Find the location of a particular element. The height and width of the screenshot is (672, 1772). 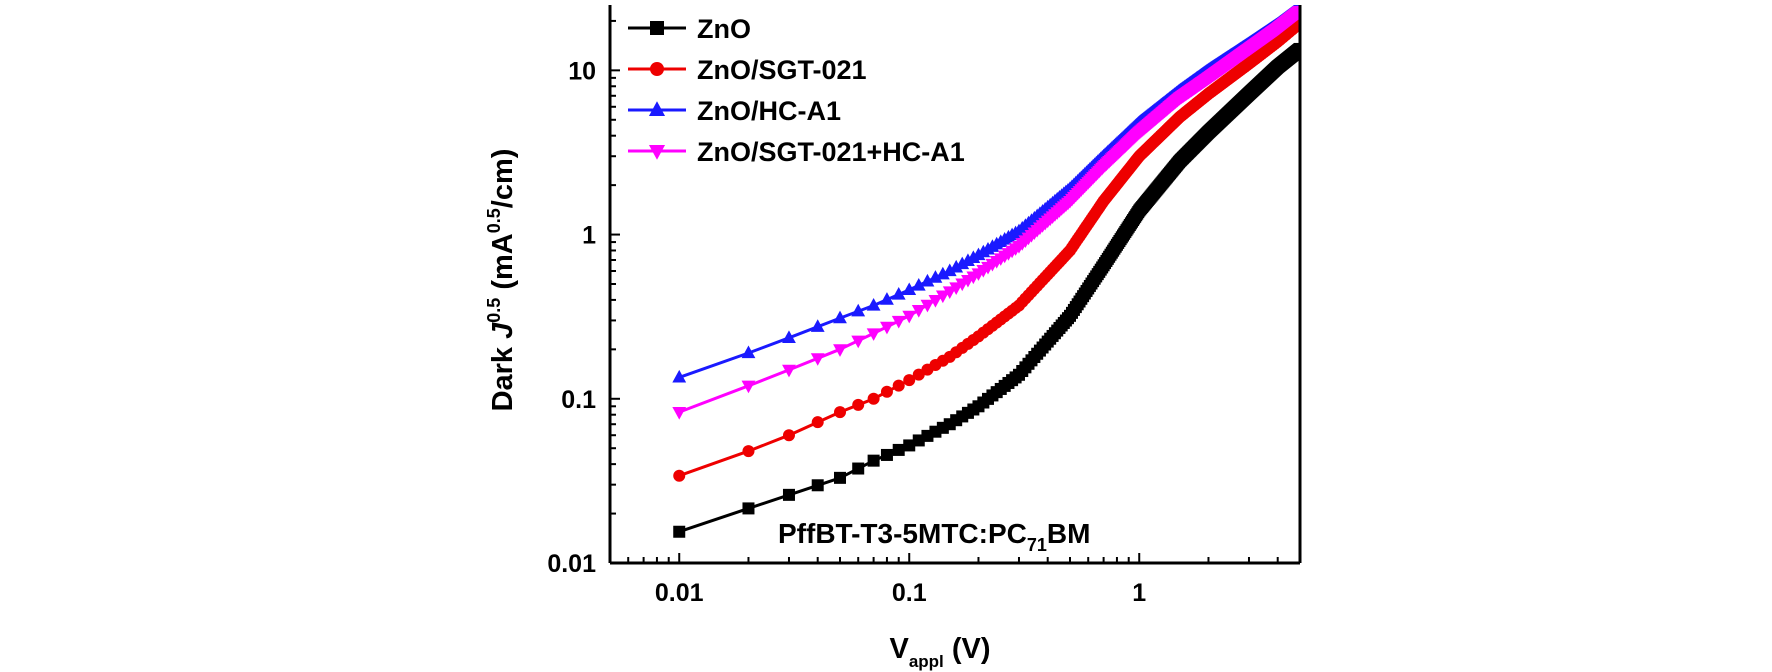

legend-label: ZnO/SGT-021+HC-A1 is located at coordinates (831, 152).